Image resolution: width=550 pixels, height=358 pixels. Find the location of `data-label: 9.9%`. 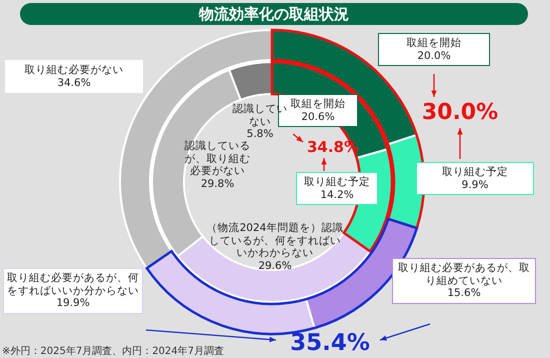

data-label: 9.9% is located at coordinates (475, 184).